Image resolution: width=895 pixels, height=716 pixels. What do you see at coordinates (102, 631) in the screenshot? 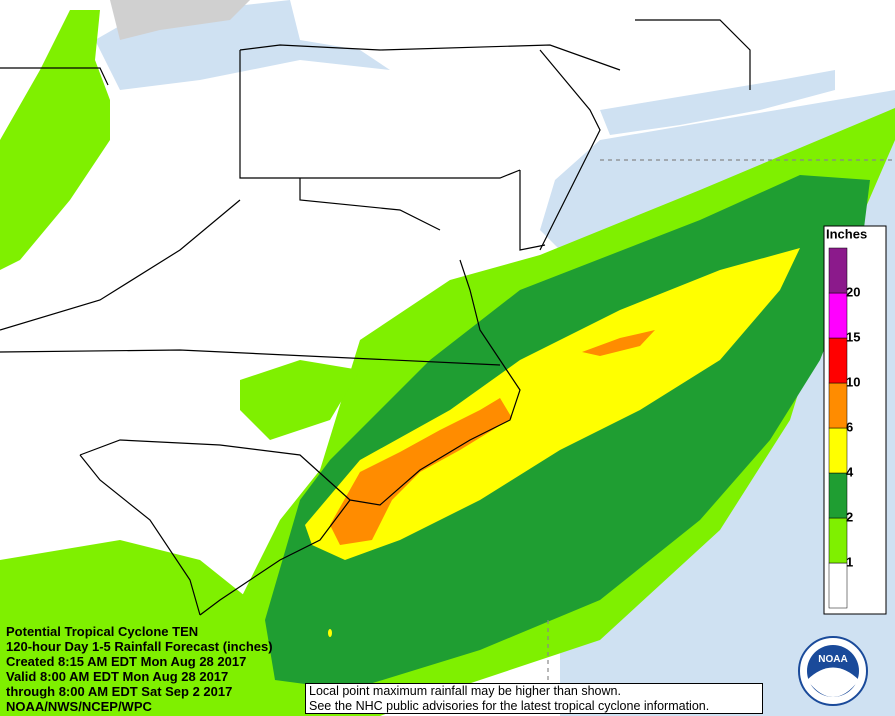
I see `info-line: Potential Tropical Cyclone TEN` at bounding box center [102, 631].